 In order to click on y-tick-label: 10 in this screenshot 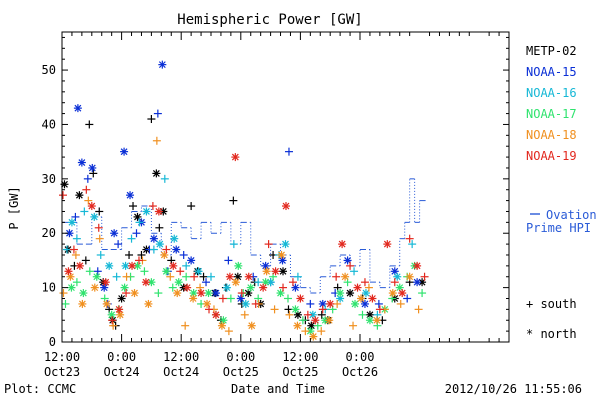, I will do `click(49, 288)`.